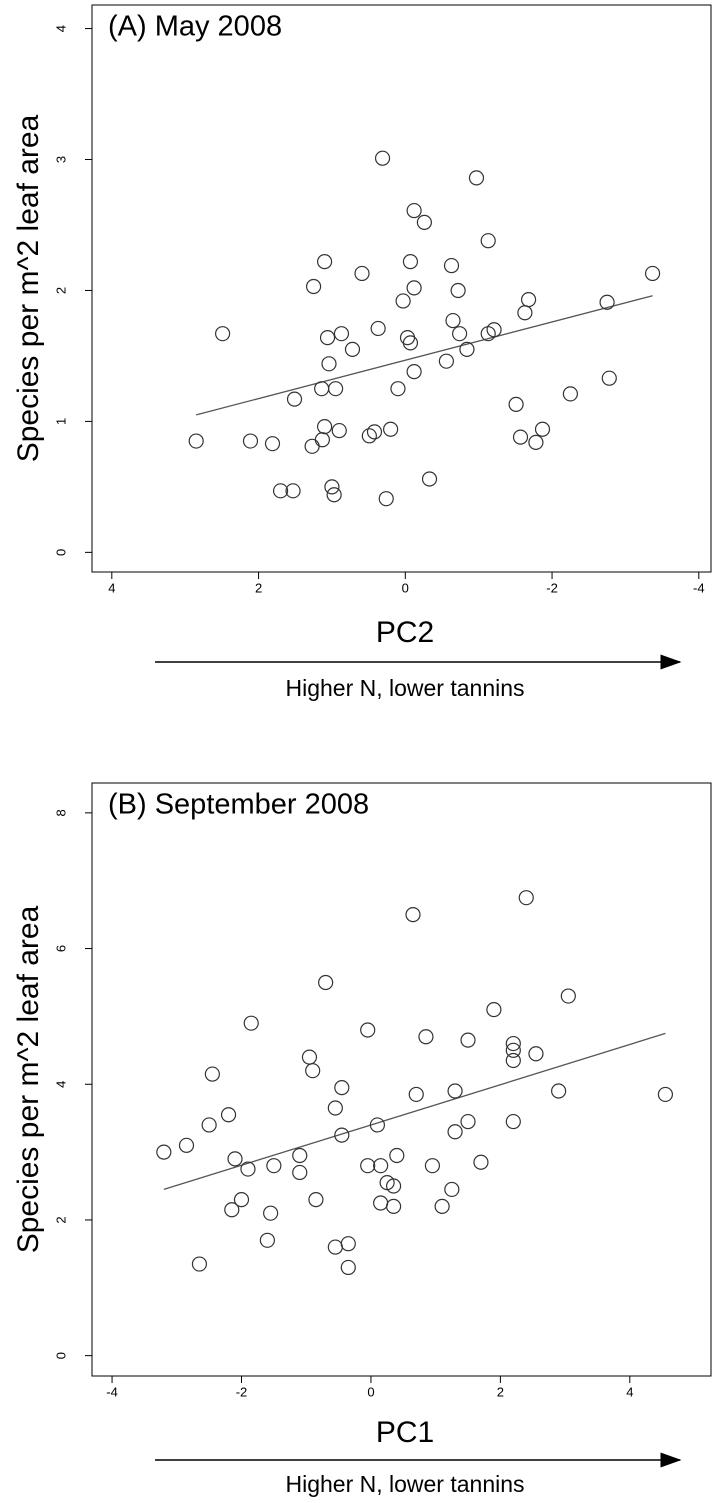  What do you see at coordinates (195, 27) in the screenshot?
I see `chart-title: (A) May 2008` at bounding box center [195, 27].